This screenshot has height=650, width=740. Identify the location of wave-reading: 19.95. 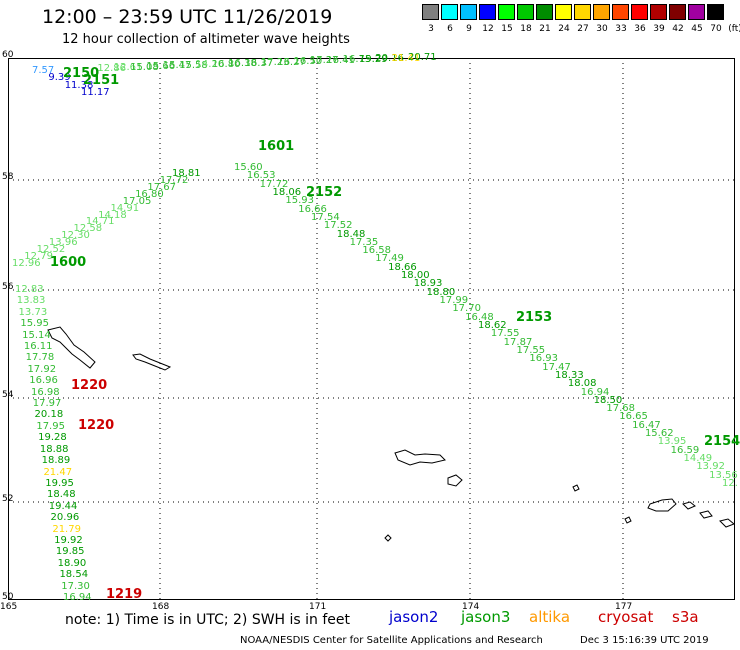
(59, 483).